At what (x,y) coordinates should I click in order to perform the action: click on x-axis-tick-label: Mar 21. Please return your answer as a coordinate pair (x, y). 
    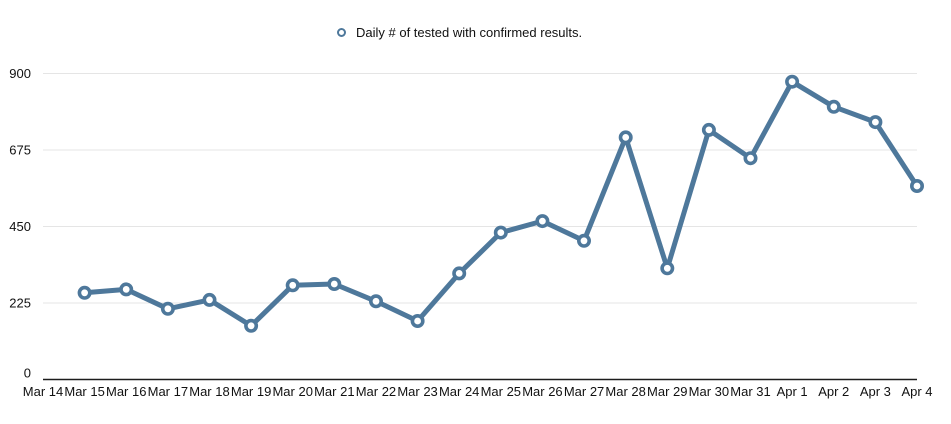
    Looking at the image, I should click on (334, 391).